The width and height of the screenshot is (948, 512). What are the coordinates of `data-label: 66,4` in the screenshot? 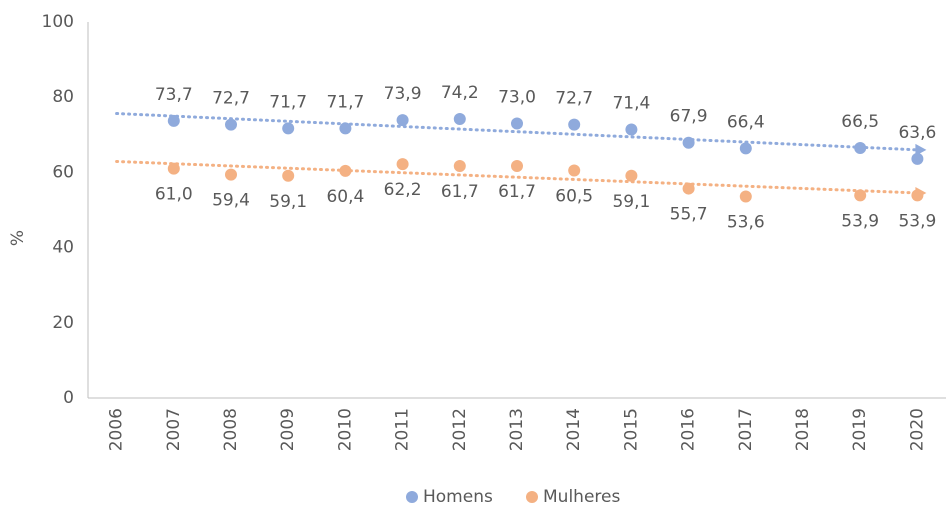 It's located at (746, 122).